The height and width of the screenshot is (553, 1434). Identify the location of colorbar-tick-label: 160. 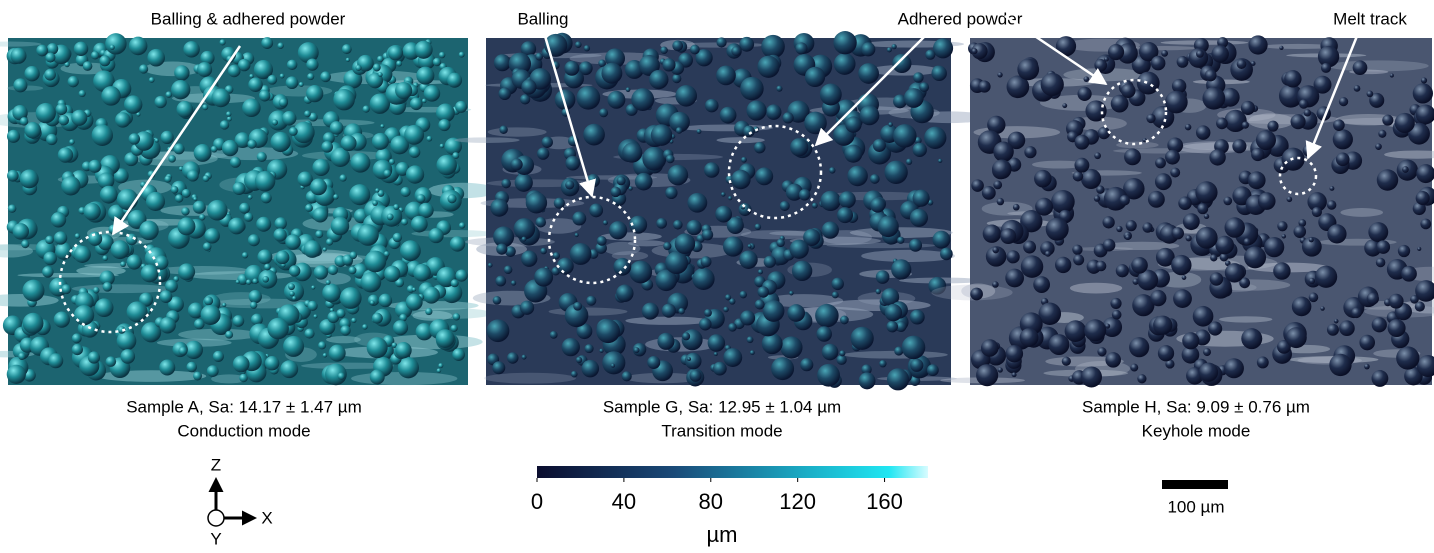
(884, 501).